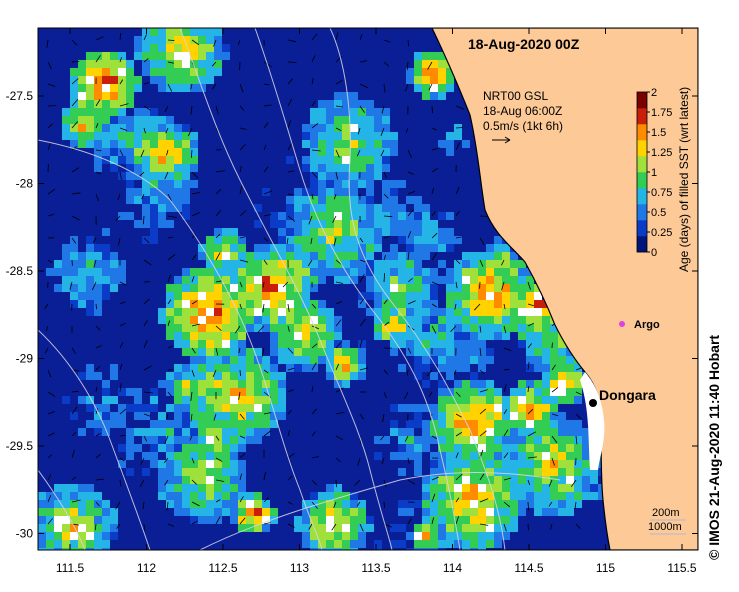 This screenshot has height=592, width=739. Describe the element at coordinates (20, 446) in the screenshot. I see `lat-tick-label: -29.5` at that location.